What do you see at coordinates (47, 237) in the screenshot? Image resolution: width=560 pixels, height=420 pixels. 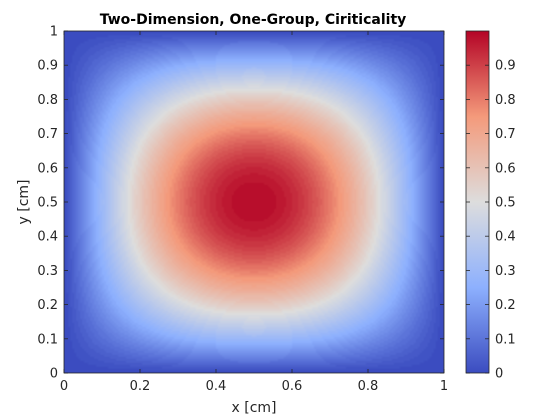 I see `y-tick-label: 0.4` at bounding box center [47, 237].